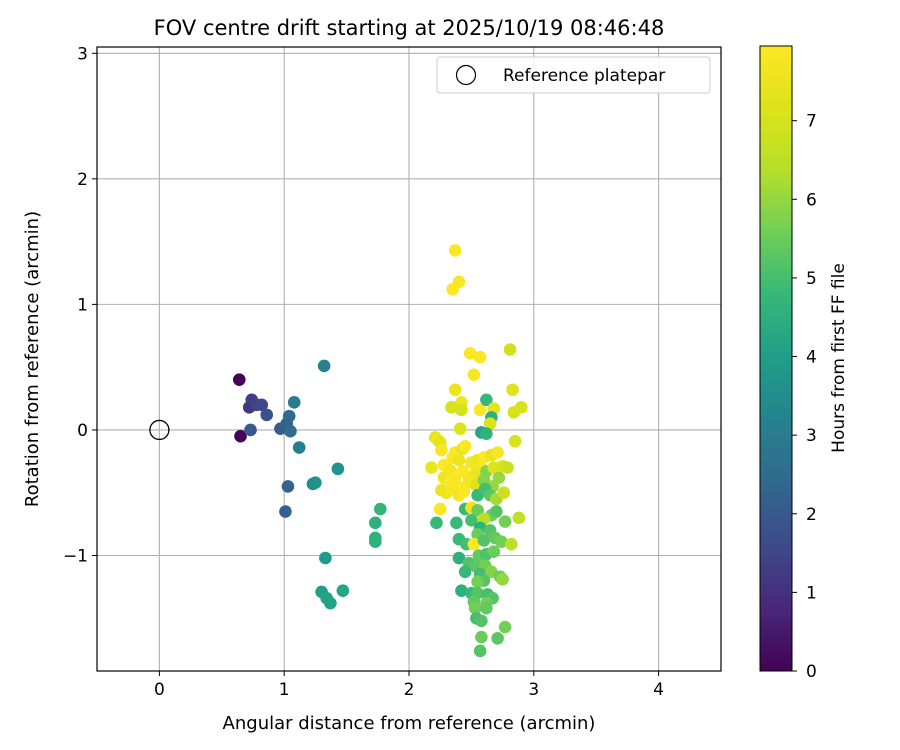  What do you see at coordinates (82, 180) in the screenshot?
I see `y-tick-label: 2` at bounding box center [82, 180].